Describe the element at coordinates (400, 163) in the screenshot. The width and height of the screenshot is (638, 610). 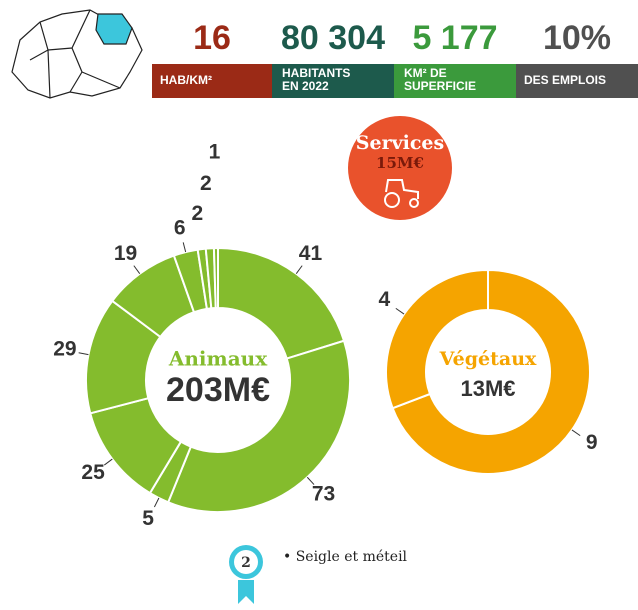
I see `services-value: 15M€` at that location.